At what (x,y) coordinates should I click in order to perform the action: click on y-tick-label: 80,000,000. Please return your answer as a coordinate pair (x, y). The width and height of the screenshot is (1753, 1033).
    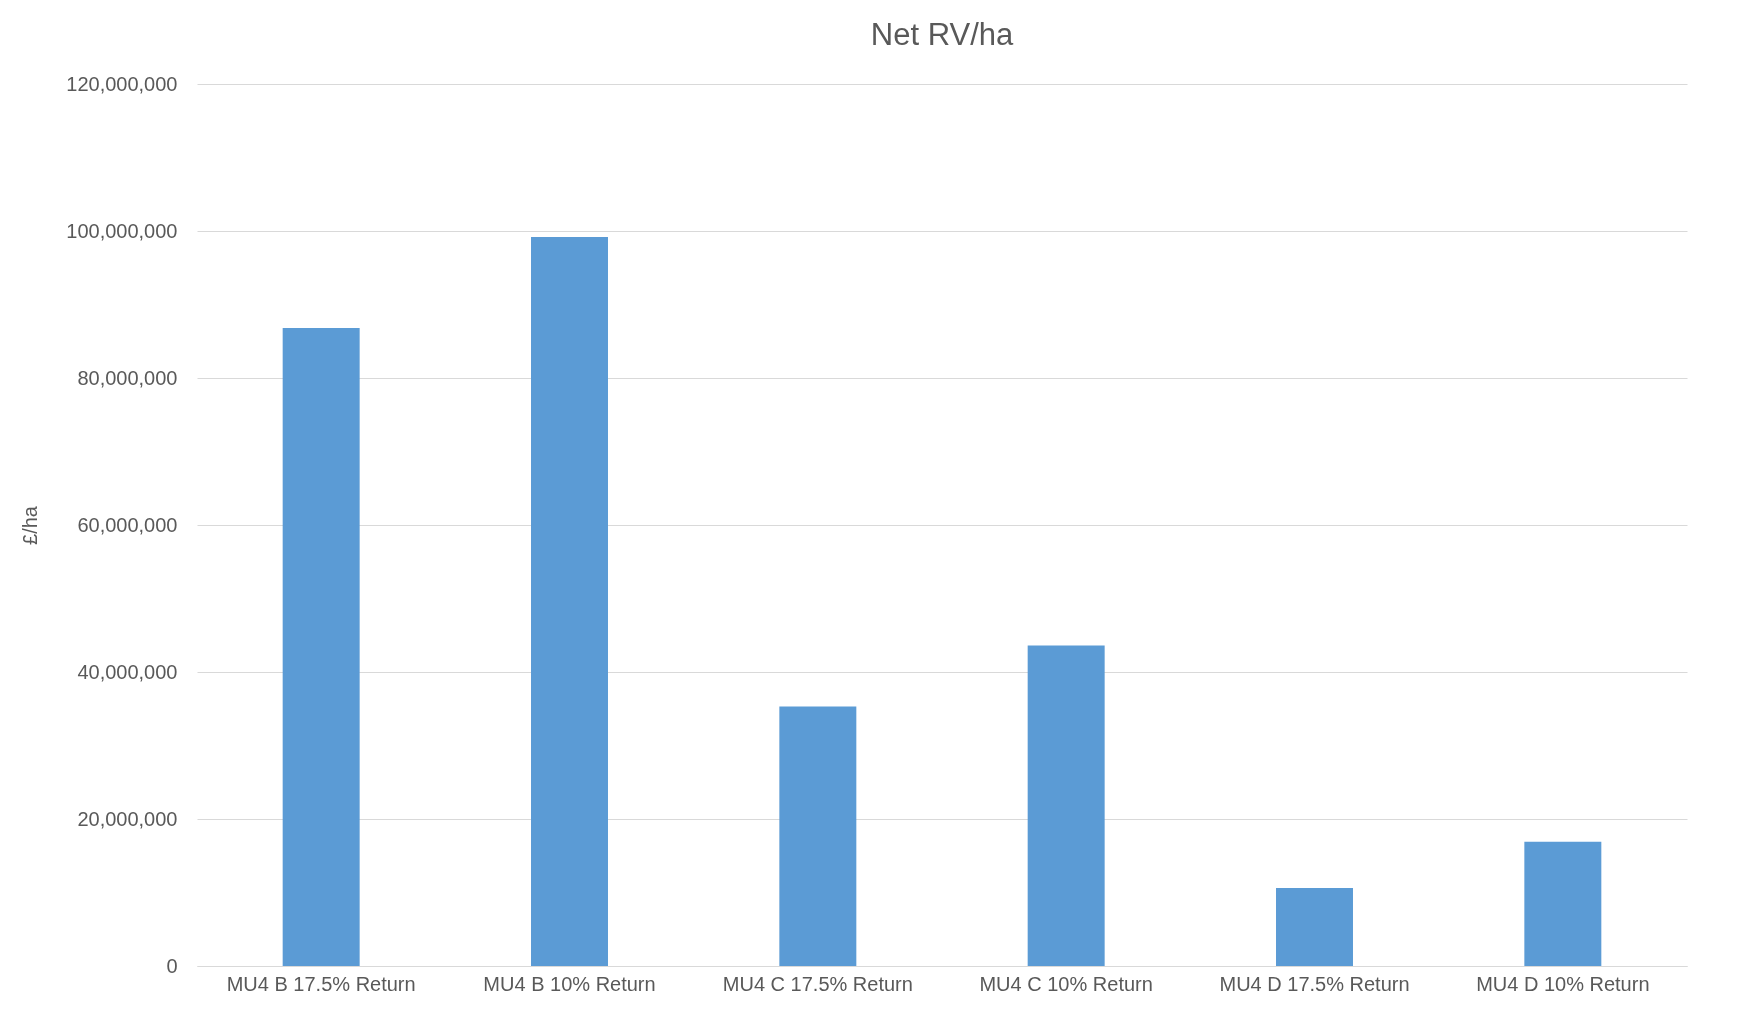
    Looking at the image, I should click on (127, 377).